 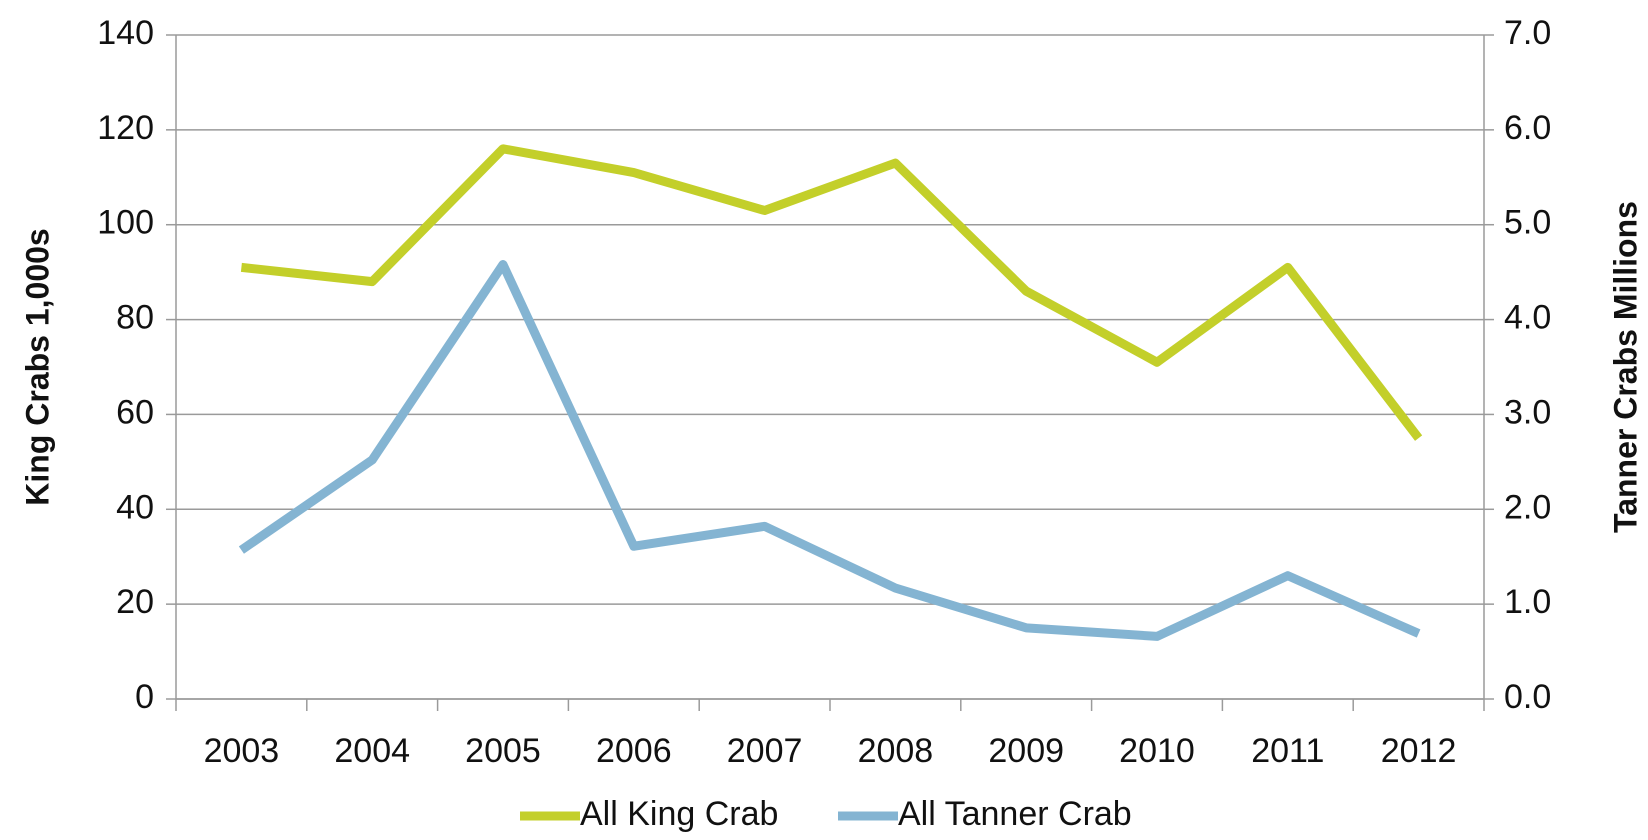 What do you see at coordinates (1026, 751) in the screenshot?
I see `x-tick-label: 2009` at bounding box center [1026, 751].